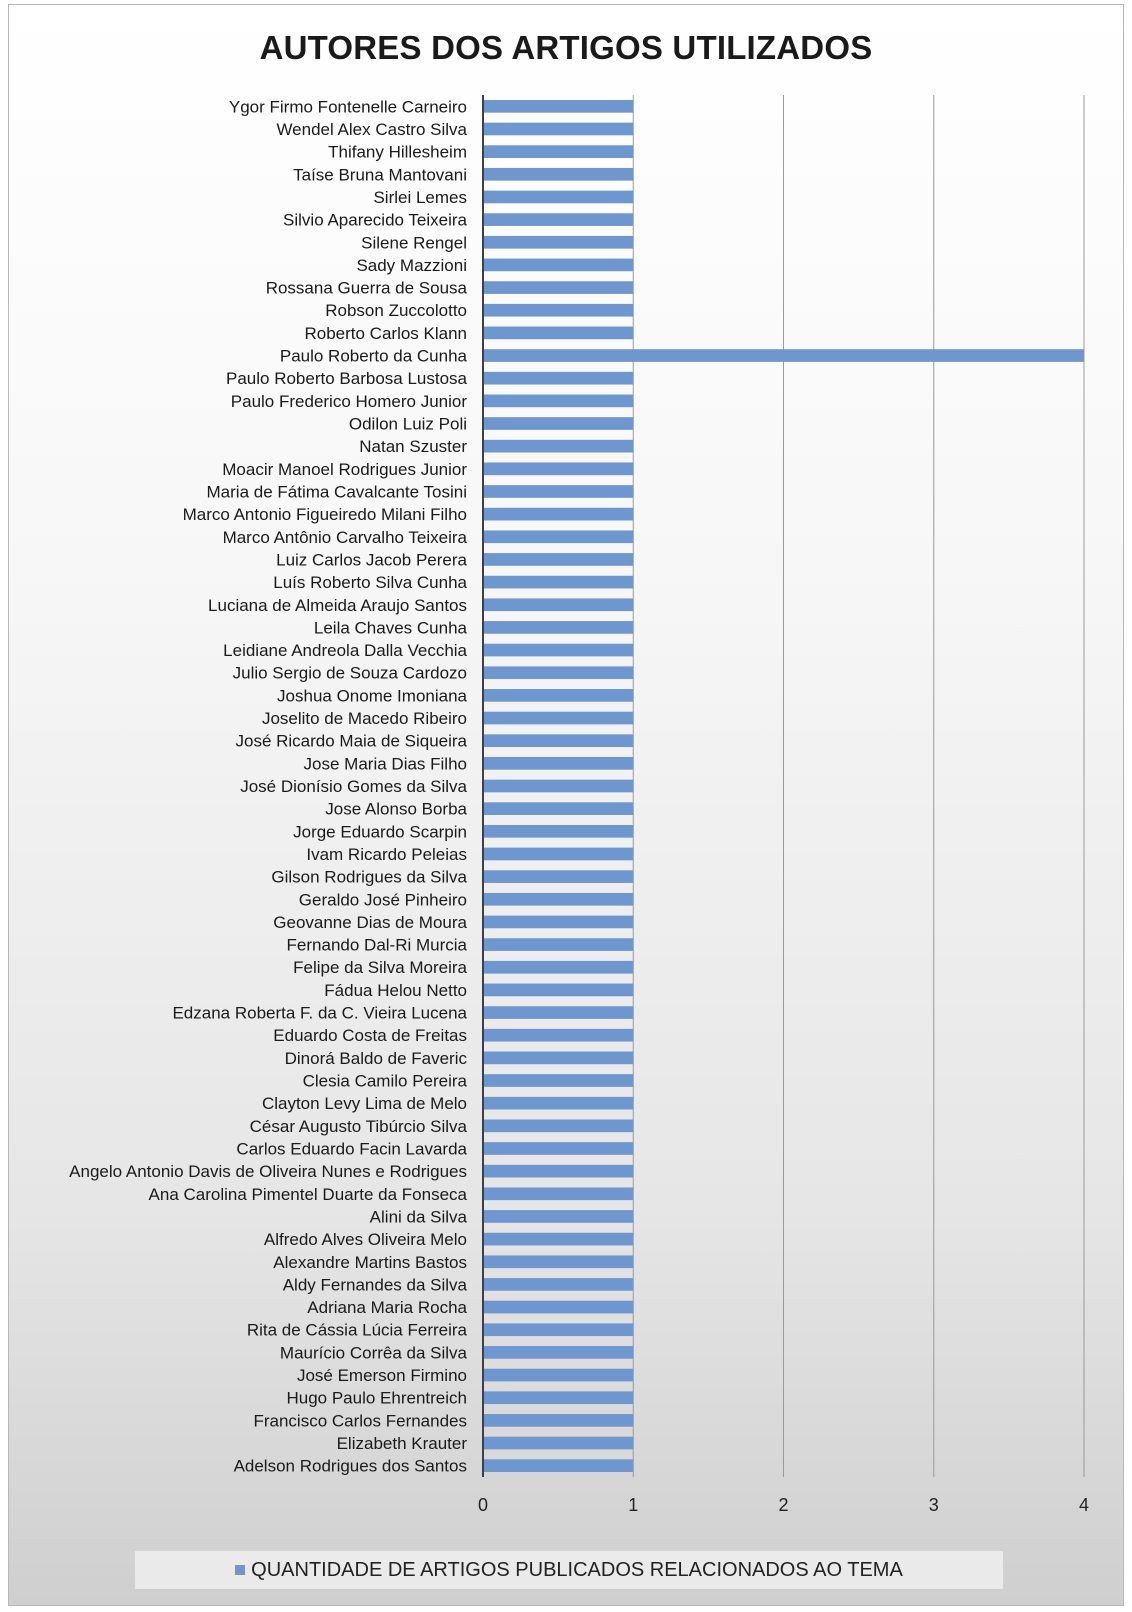 The width and height of the screenshot is (1132, 1612). Describe the element at coordinates (348, 106) in the screenshot. I see `category-label: Ygor Firmo Fontenelle Carneiro` at that location.